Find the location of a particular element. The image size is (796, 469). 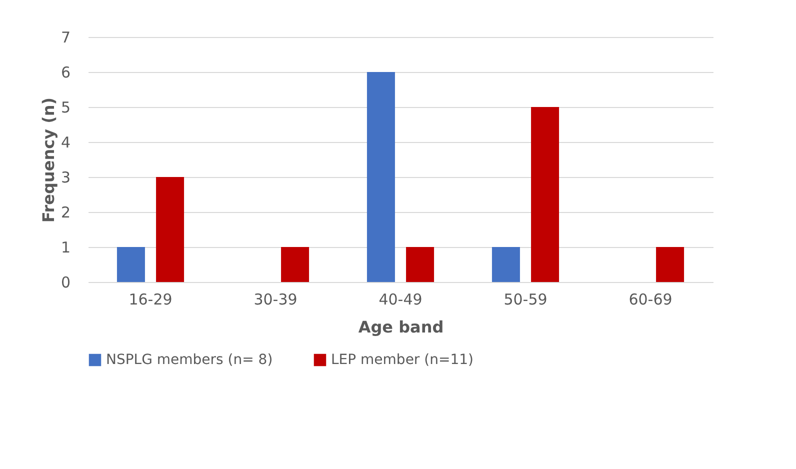

y-tick-label: 7 is located at coordinates (65, 37).